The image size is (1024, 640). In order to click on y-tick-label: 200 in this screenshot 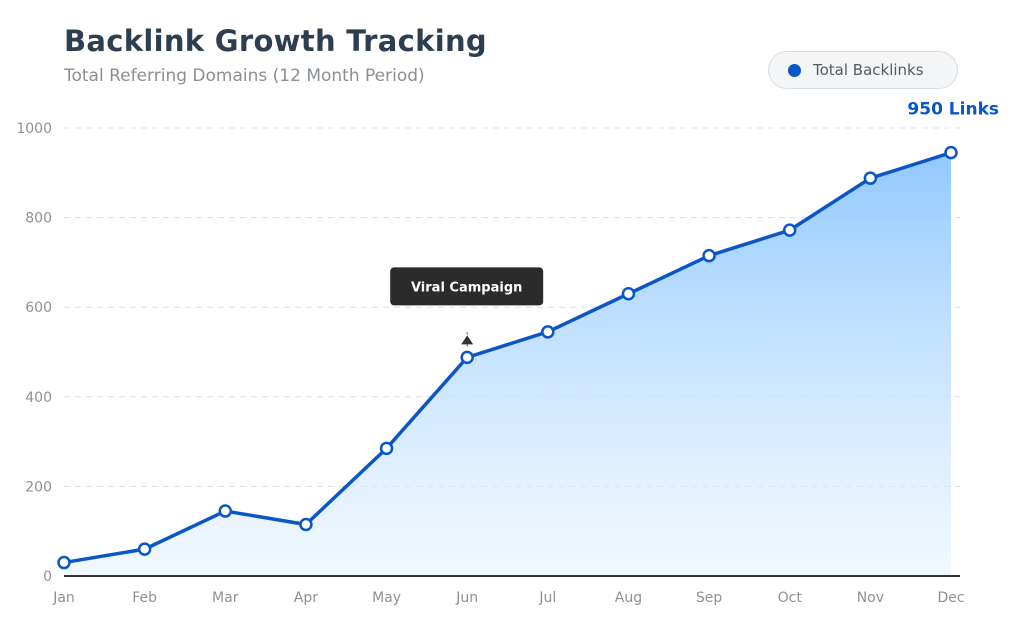, I will do `click(38, 487)`.